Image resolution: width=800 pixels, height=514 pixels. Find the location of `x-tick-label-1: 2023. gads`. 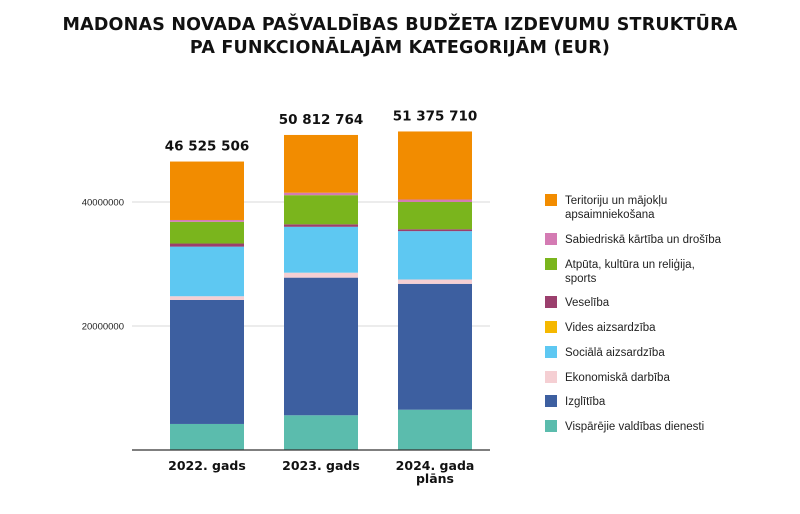

x-tick-label-1: 2023. gads is located at coordinates (321, 465).